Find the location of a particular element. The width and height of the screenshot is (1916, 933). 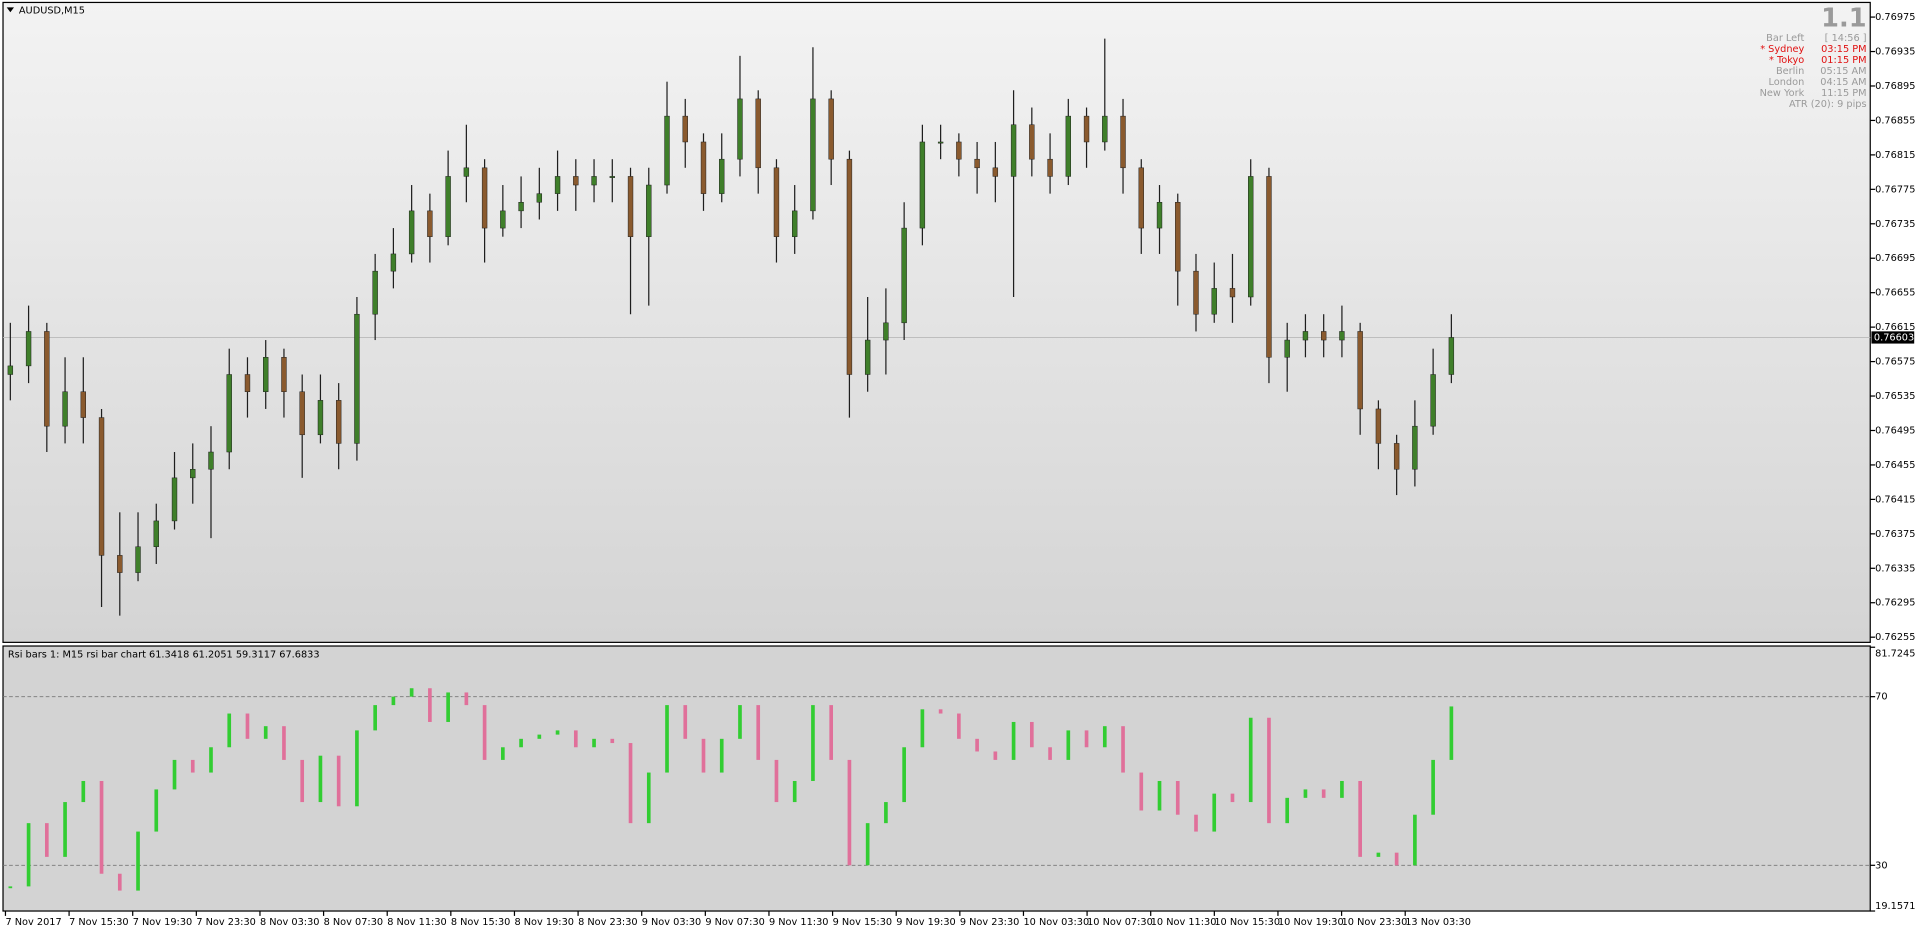

clock-value: 04:15 AM is located at coordinates (1843, 82).